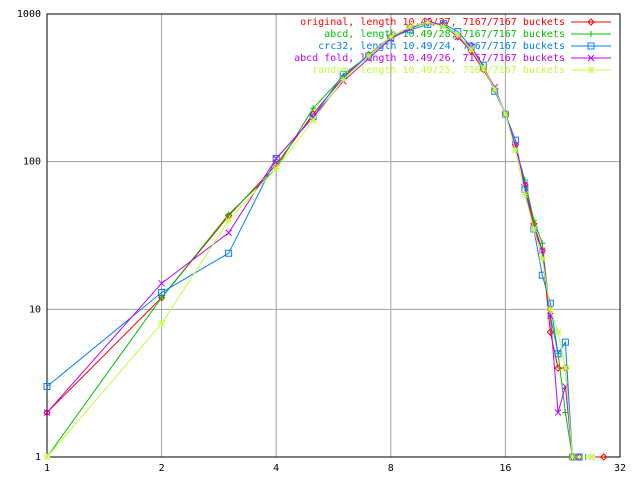 This screenshot has width=640, height=480. Describe the element at coordinates (38, 457) in the screenshot. I see `y-tick-label: 1` at that location.